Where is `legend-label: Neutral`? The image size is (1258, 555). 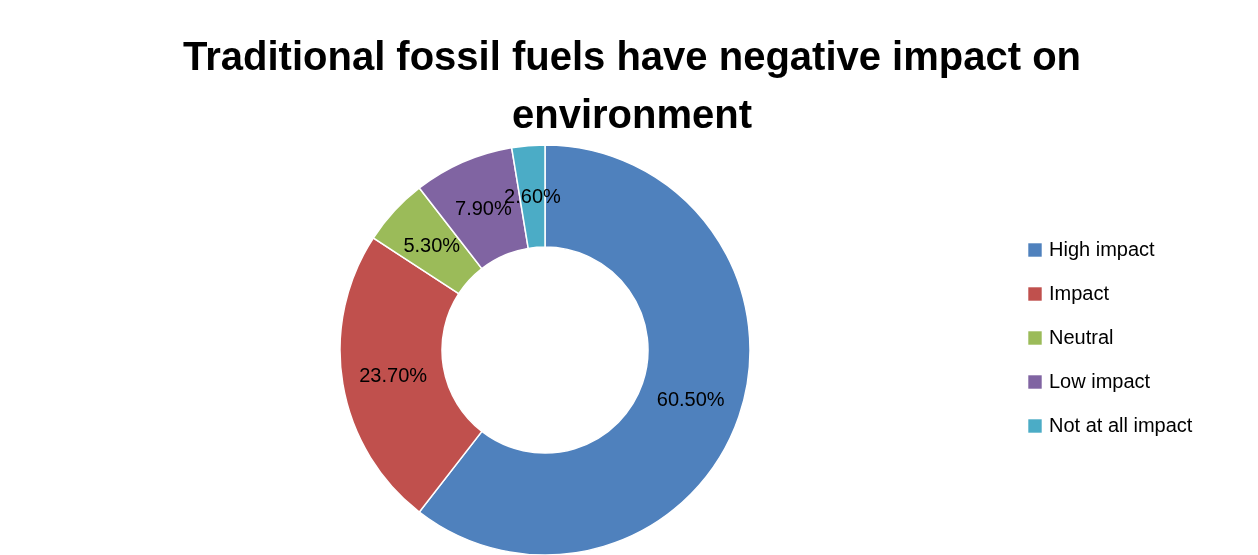 legend-label: Neutral is located at coordinates (1081, 337).